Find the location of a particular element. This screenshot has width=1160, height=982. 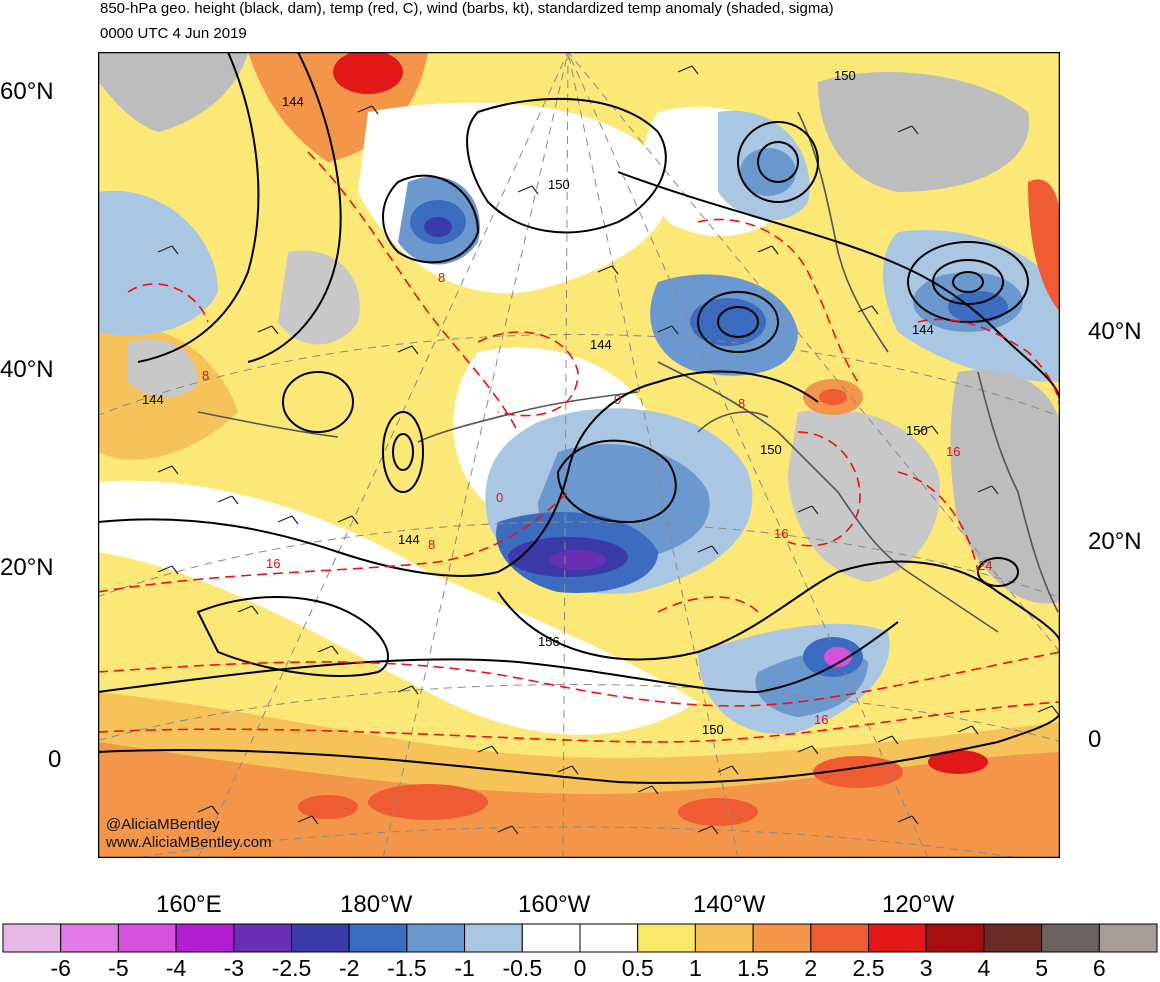

colorbar is located at coordinates (580, 938).